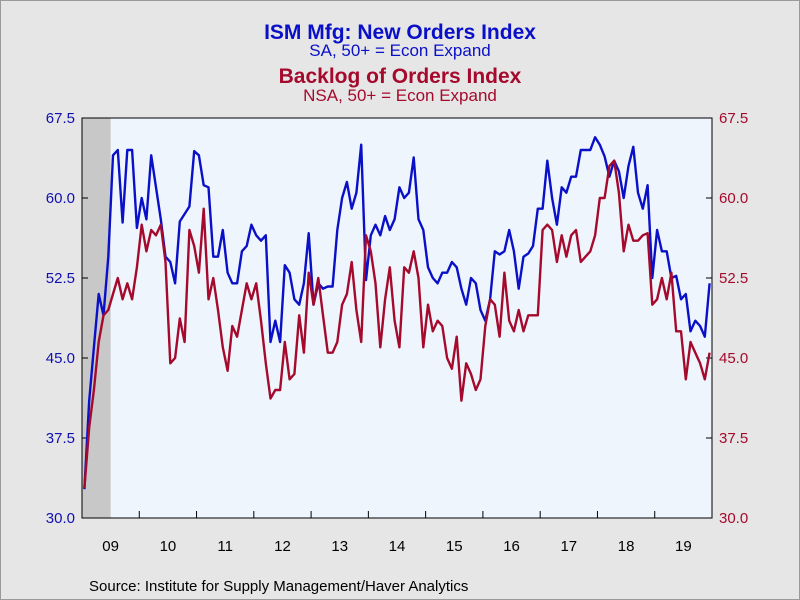 The width and height of the screenshot is (800, 600). I want to click on y-tick-label-right: 52.5, so click(733, 278).